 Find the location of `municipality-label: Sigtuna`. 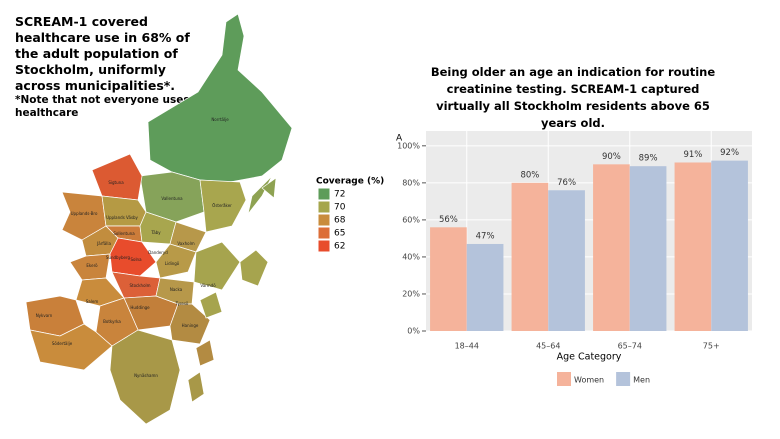

municipality-label: Sigtuna is located at coordinates (116, 182).